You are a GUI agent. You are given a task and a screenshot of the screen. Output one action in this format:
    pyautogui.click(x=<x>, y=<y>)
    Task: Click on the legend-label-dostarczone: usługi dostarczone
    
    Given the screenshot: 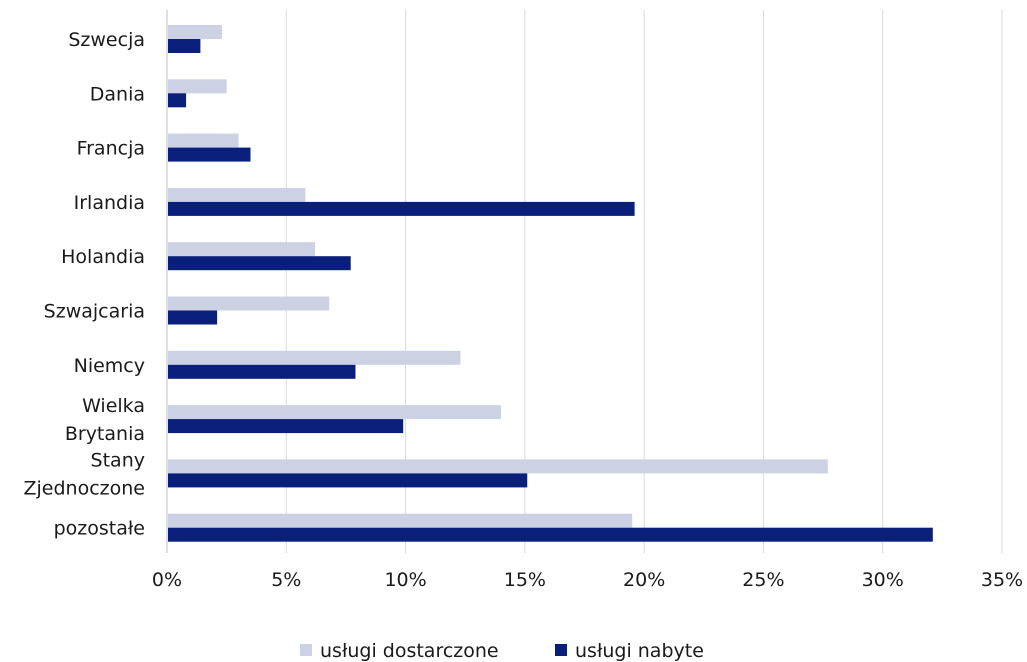 What is the action you would take?
    pyautogui.click(x=409, y=651)
    